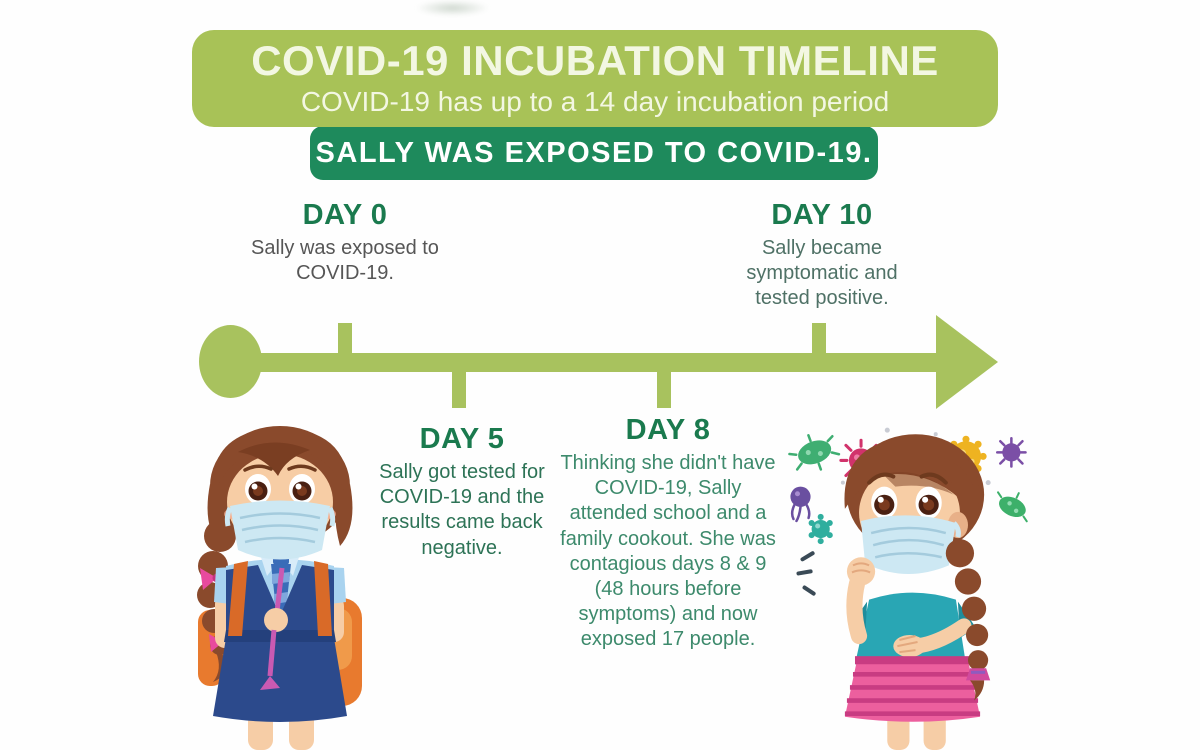 The width and height of the screenshot is (1200, 750). Describe the element at coordinates (345, 338) in the screenshot. I see `timeline-tick-day0` at that location.